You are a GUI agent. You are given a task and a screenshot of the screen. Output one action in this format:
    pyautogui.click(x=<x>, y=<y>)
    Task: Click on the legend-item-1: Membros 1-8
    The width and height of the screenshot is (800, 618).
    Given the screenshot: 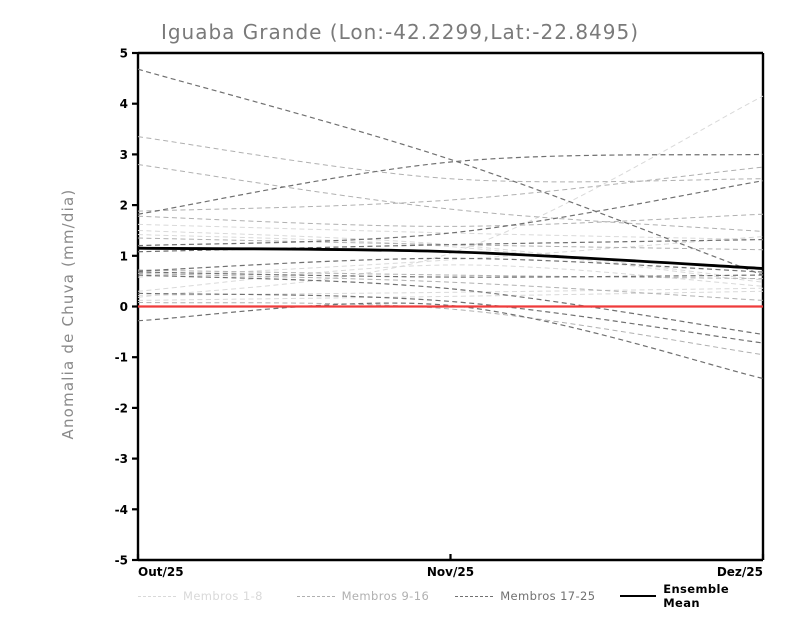 What is the action you would take?
    pyautogui.click(x=217, y=596)
    